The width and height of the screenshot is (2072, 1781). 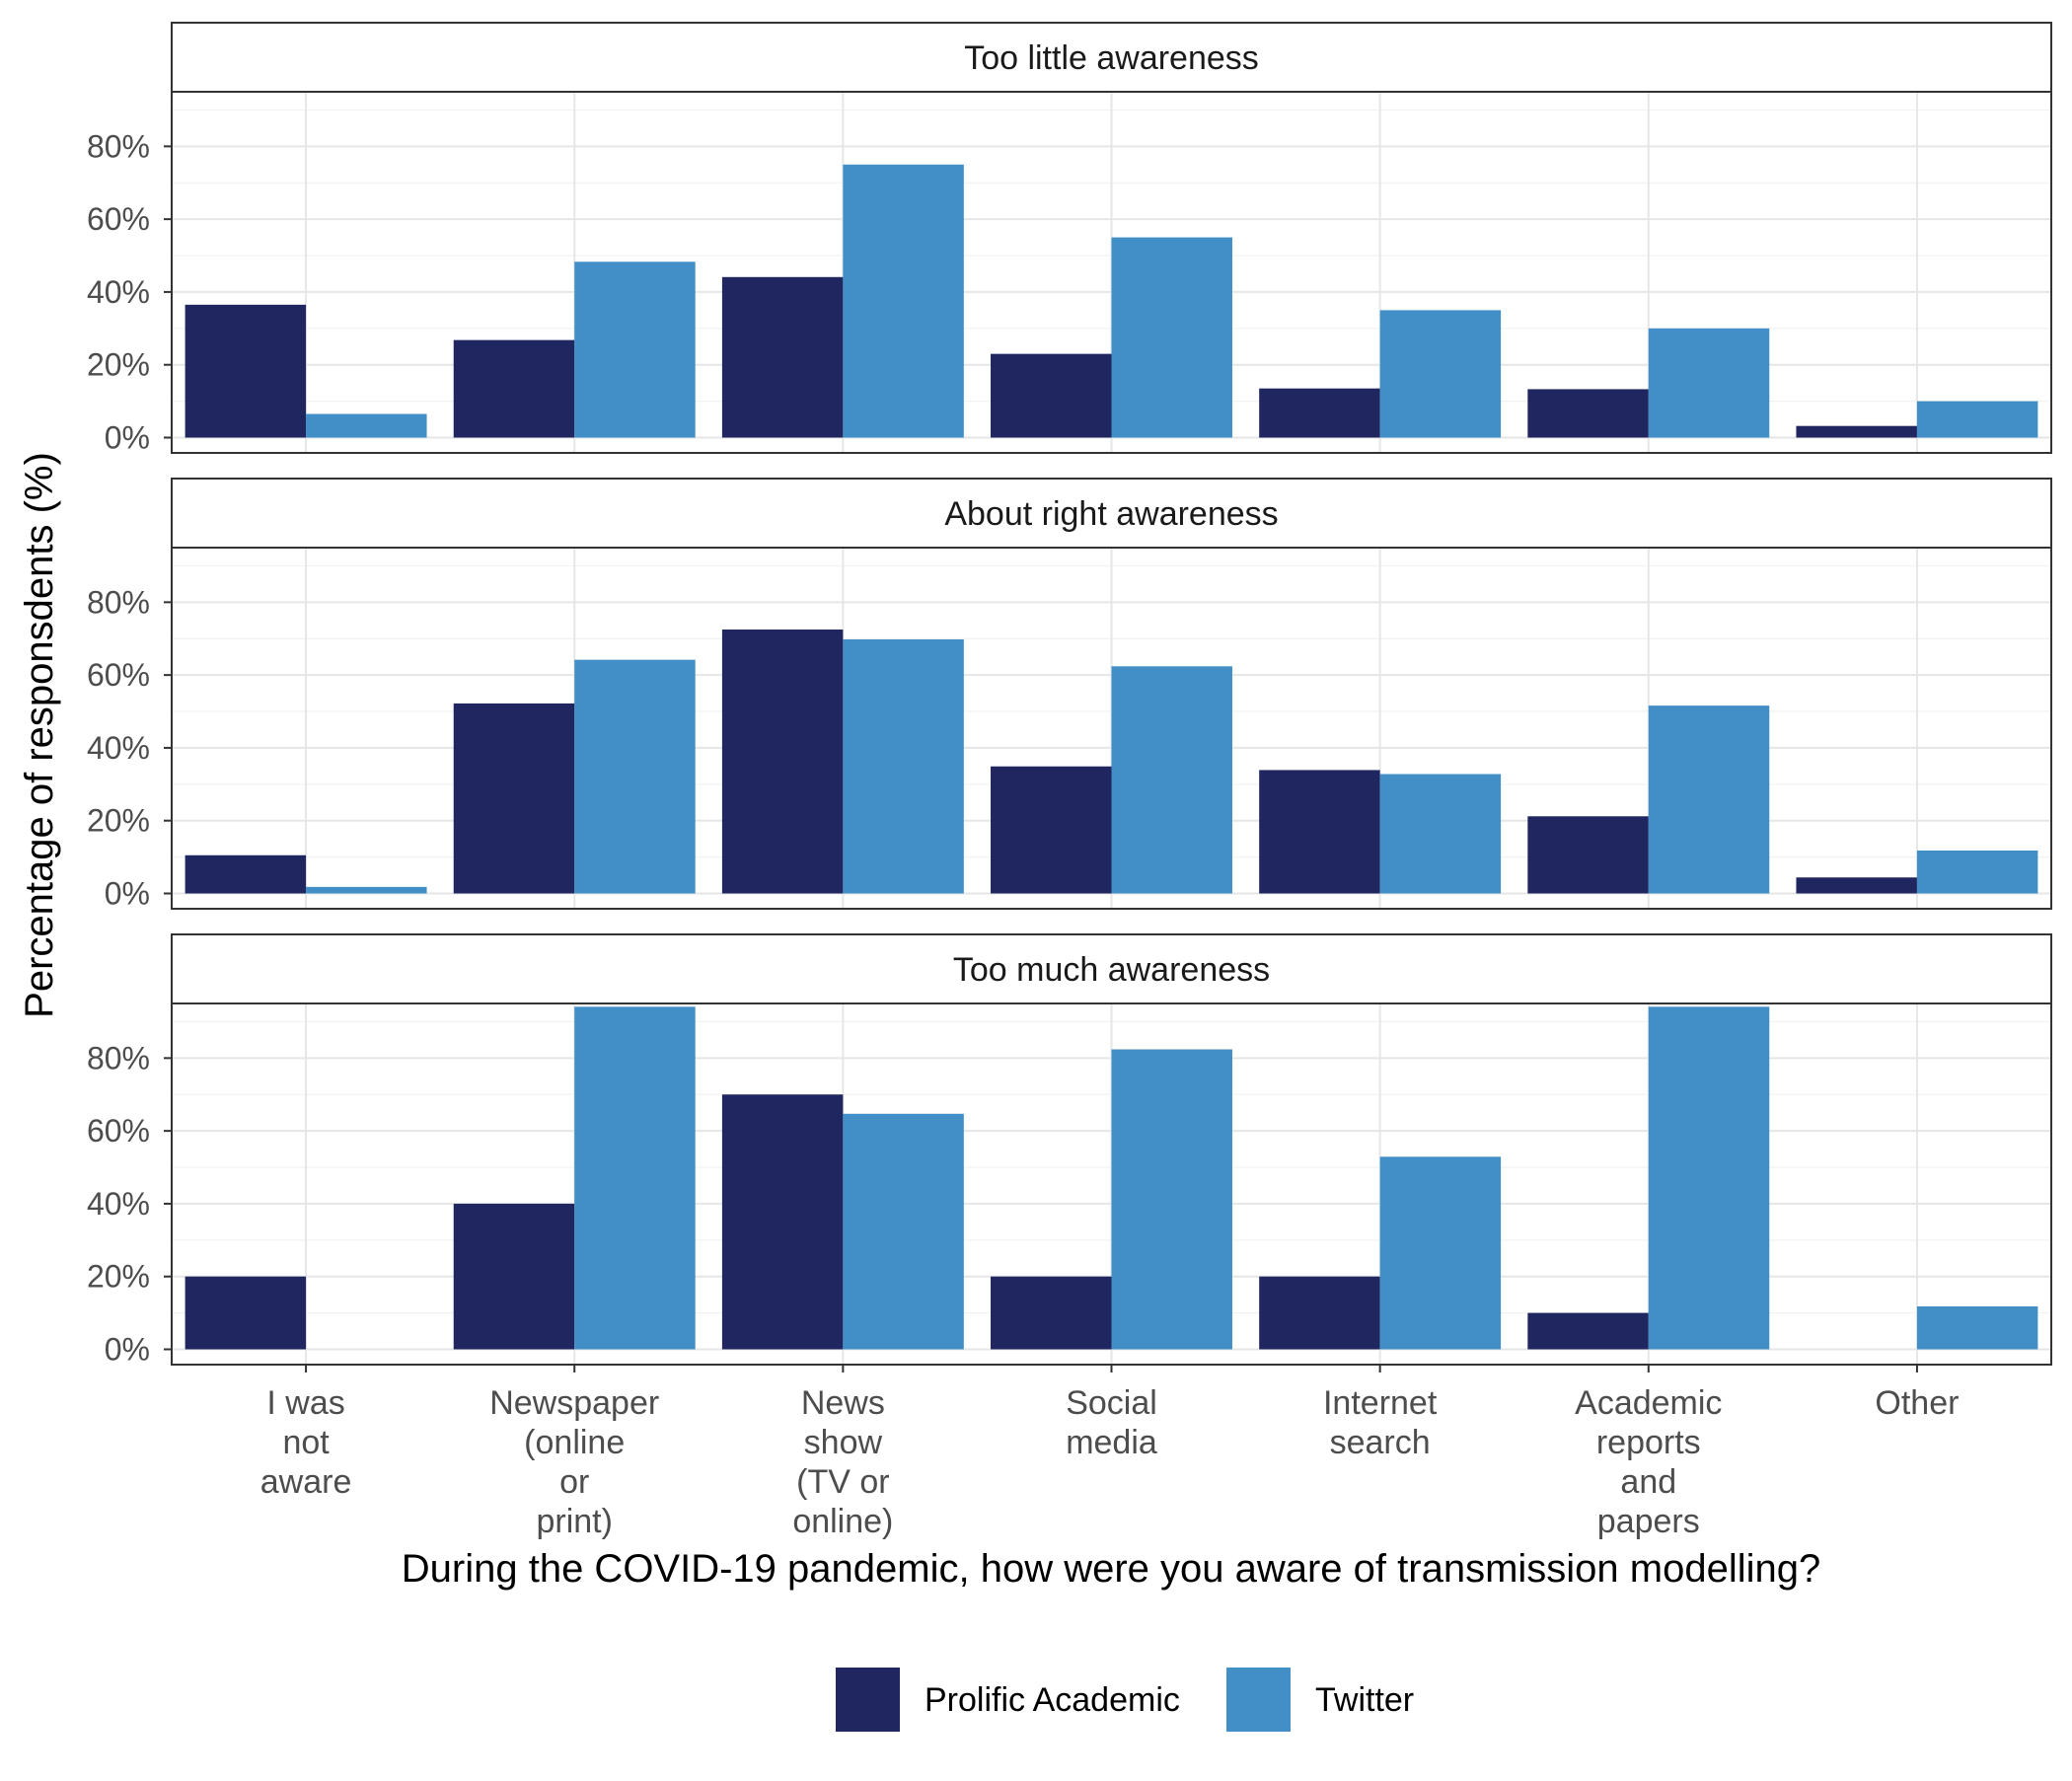 I want to click on x-tick-label-internet-search: Internet search, so click(x=1380, y=1422).